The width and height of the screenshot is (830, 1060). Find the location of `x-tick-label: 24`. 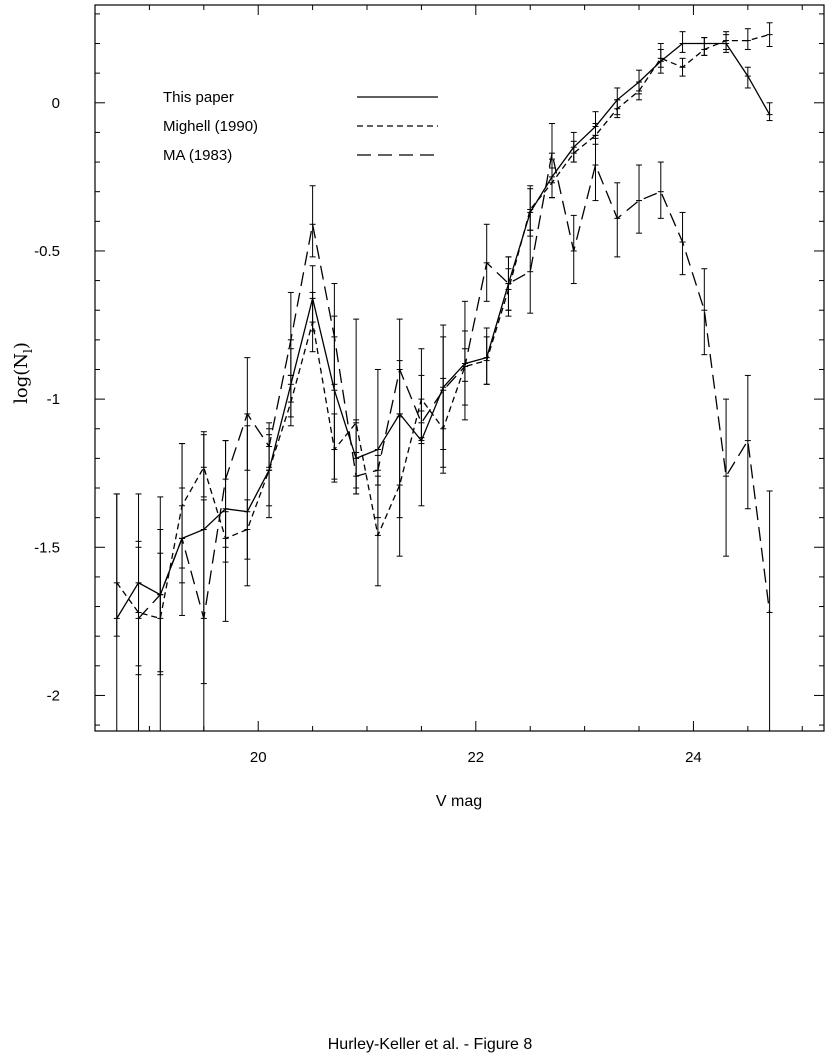

x-tick-label: 24 is located at coordinates (693, 757).